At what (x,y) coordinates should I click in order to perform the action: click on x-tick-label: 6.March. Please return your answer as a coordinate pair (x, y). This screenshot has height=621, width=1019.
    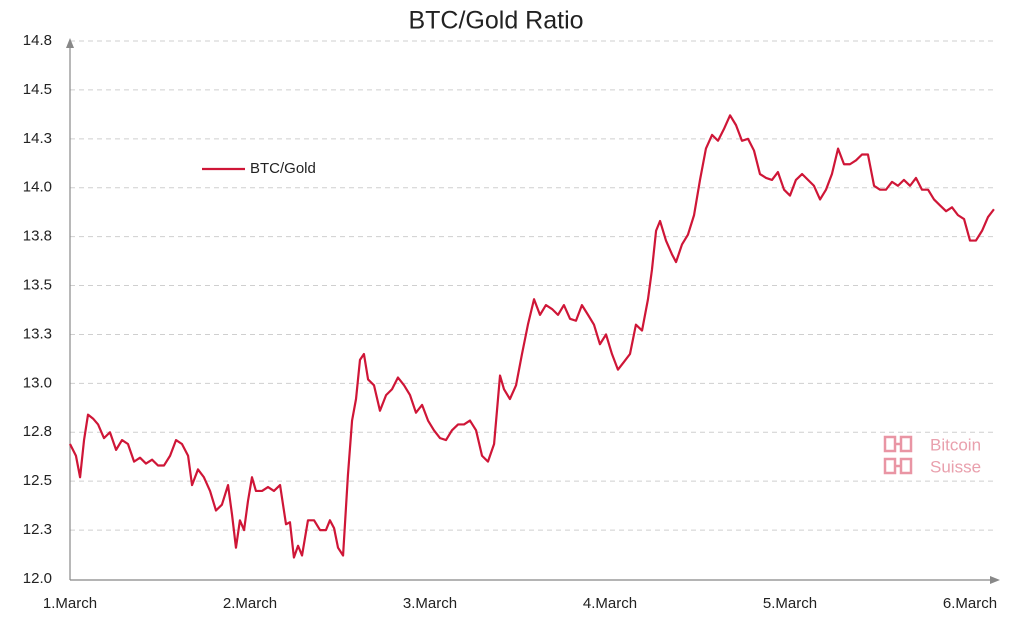
    Looking at the image, I should click on (970, 603).